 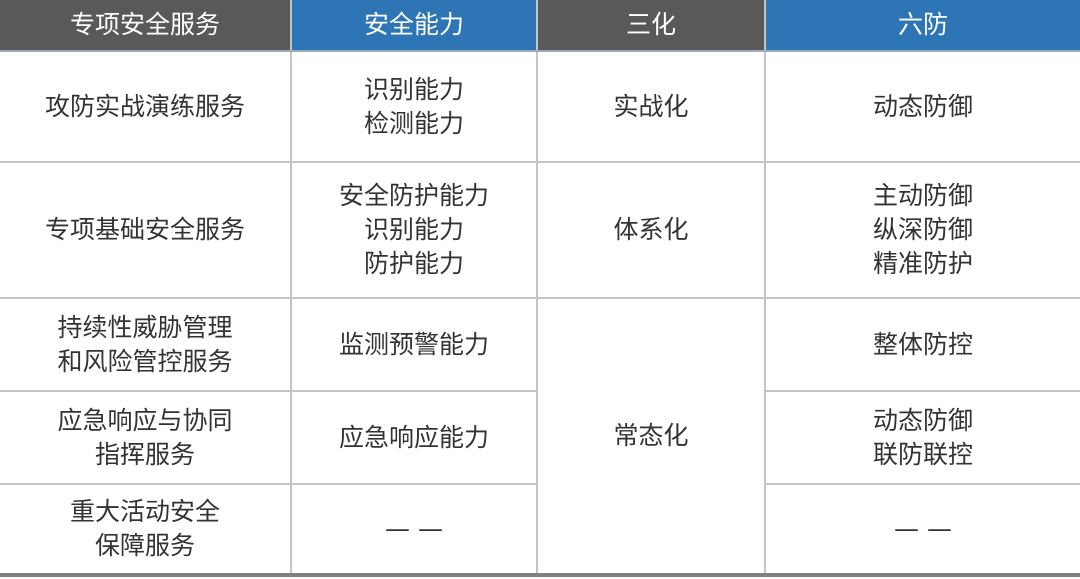 I want to click on sanhua-cell: 实战化, so click(x=651, y=106).